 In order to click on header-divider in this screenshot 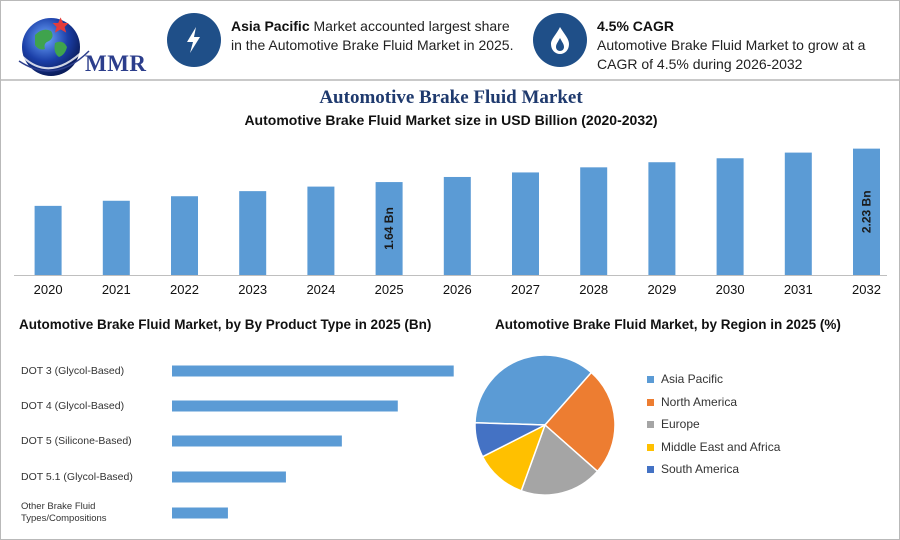, I will do `click(450, 80)`.